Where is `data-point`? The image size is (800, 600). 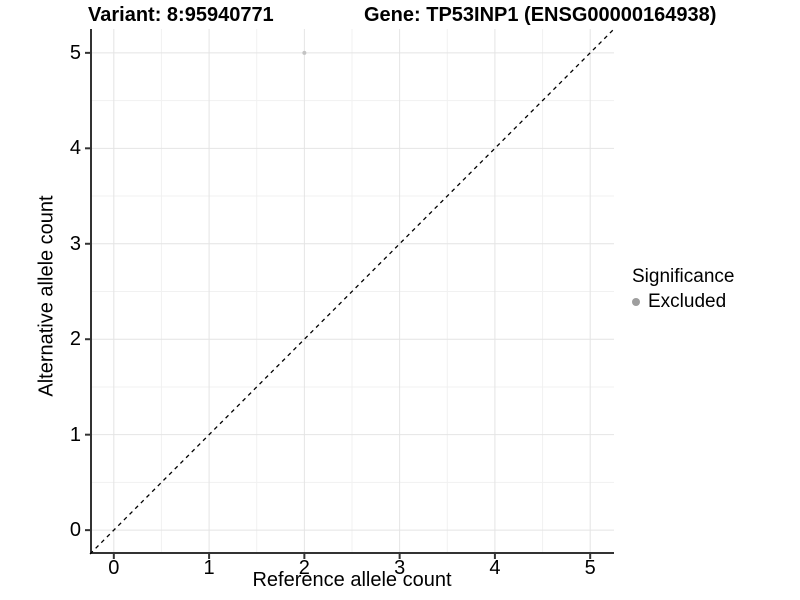
data-point is located at coordinates (304, 52).